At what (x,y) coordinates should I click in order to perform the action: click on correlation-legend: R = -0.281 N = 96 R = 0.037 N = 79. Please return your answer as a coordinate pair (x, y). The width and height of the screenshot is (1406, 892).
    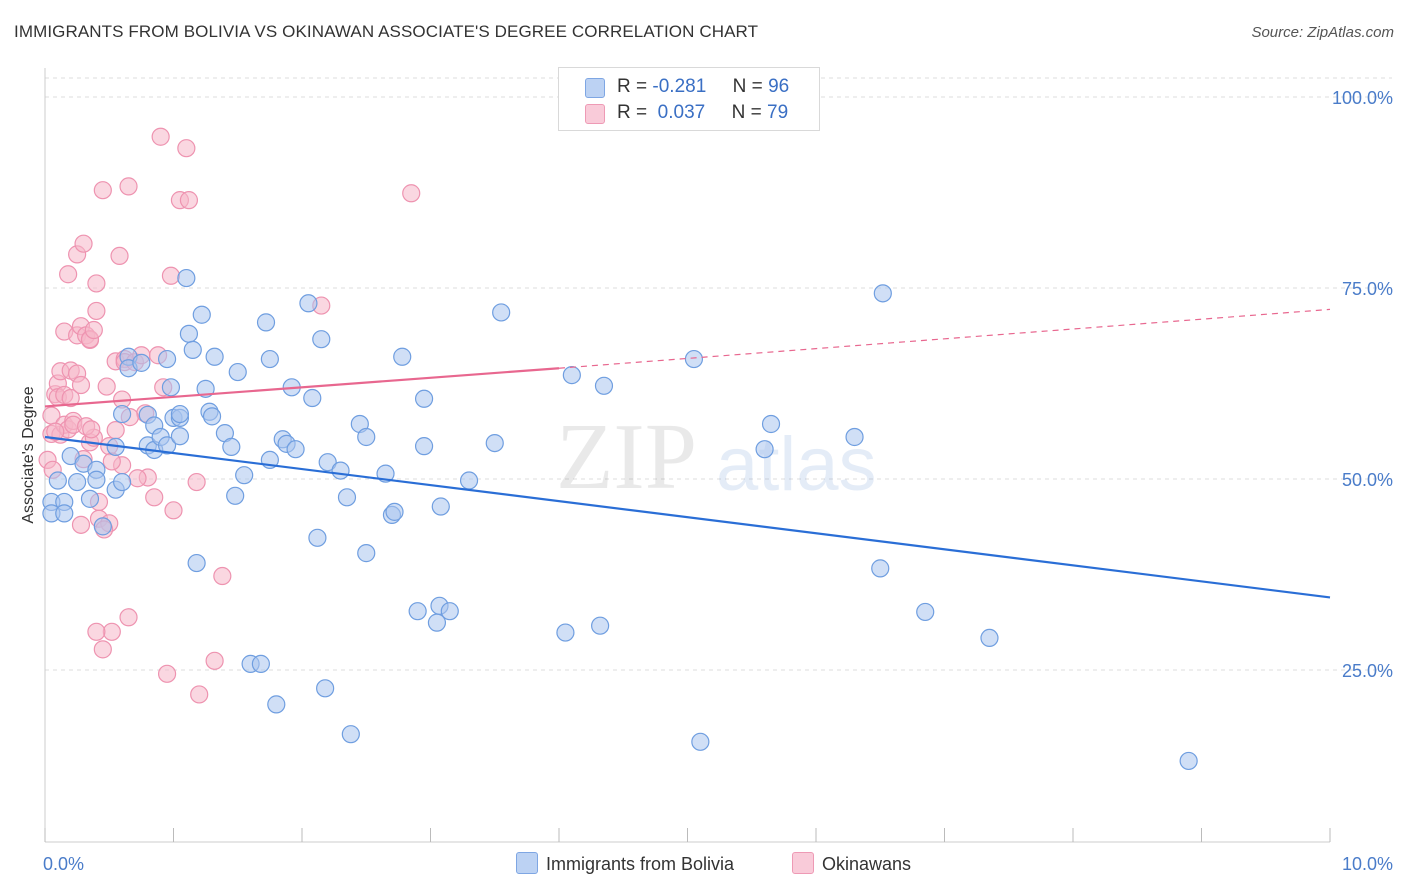
    Looking at the image, I should click on (689, 99).